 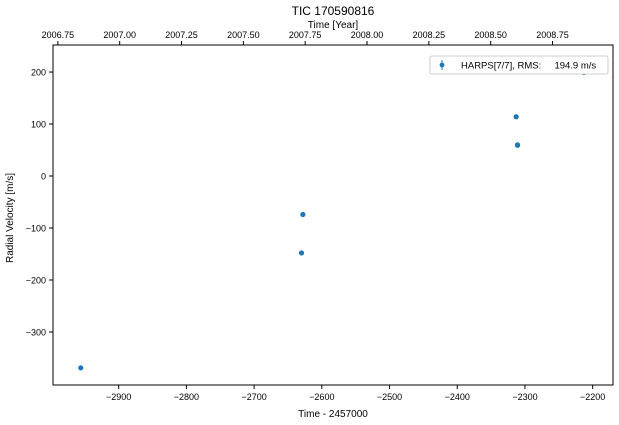 I want to click on x-tick-label: −2700, so click(x=253, y=397).